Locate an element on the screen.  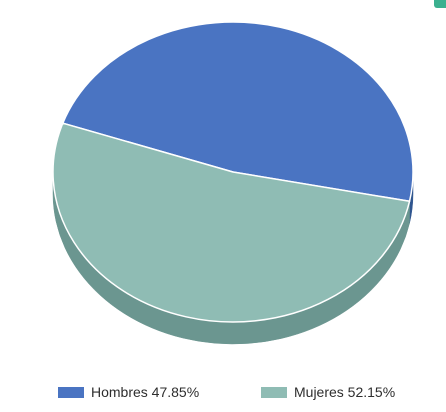
chart-legend: Hombres 47.85% Mujeres 52.15% is located at coordinates (223, 392).